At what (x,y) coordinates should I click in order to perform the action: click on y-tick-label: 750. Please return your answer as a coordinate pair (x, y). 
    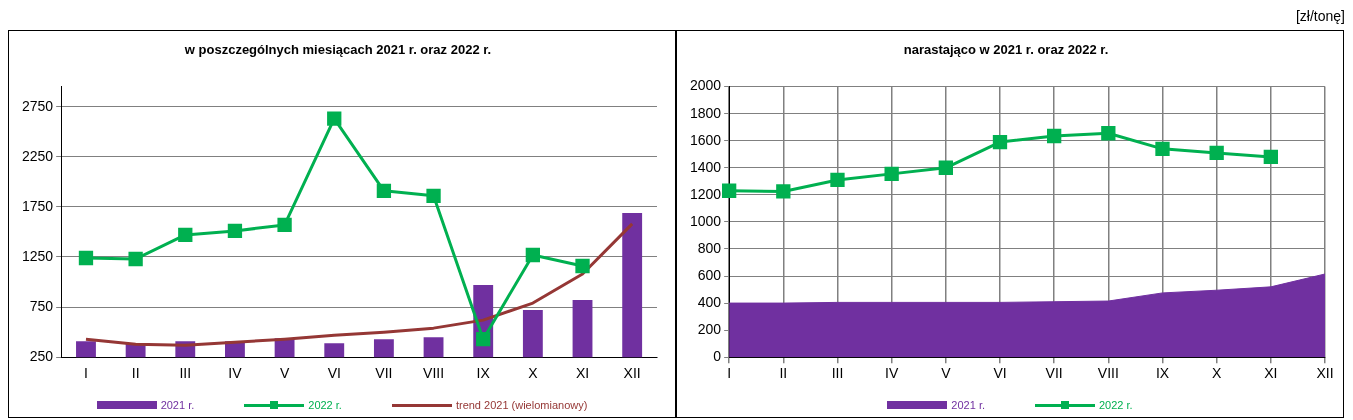
    Looking at the image, I should click on (41, 305).